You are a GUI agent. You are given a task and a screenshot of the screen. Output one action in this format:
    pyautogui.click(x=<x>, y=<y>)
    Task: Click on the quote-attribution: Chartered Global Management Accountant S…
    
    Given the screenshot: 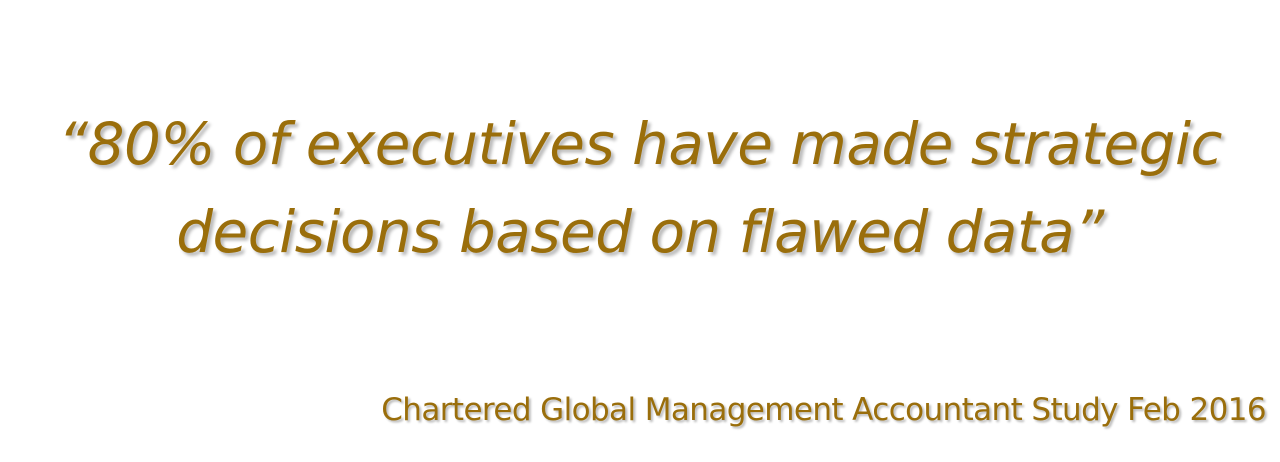 What is the action you would take?
    pyautogui.click(x=823, y=410)
    